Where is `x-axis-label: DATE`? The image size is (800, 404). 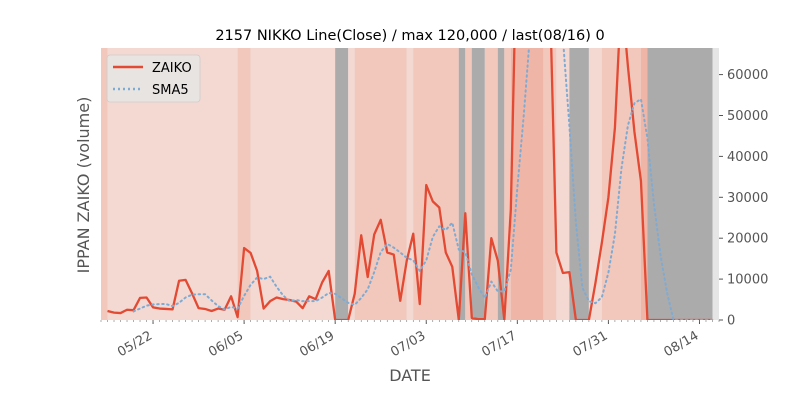 x-axis-label: DATE is located at coordinates (410, 375).